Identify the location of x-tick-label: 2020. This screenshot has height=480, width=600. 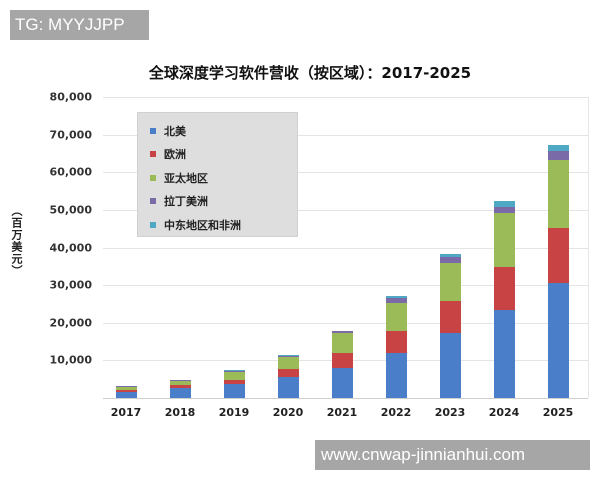
(288, 412).